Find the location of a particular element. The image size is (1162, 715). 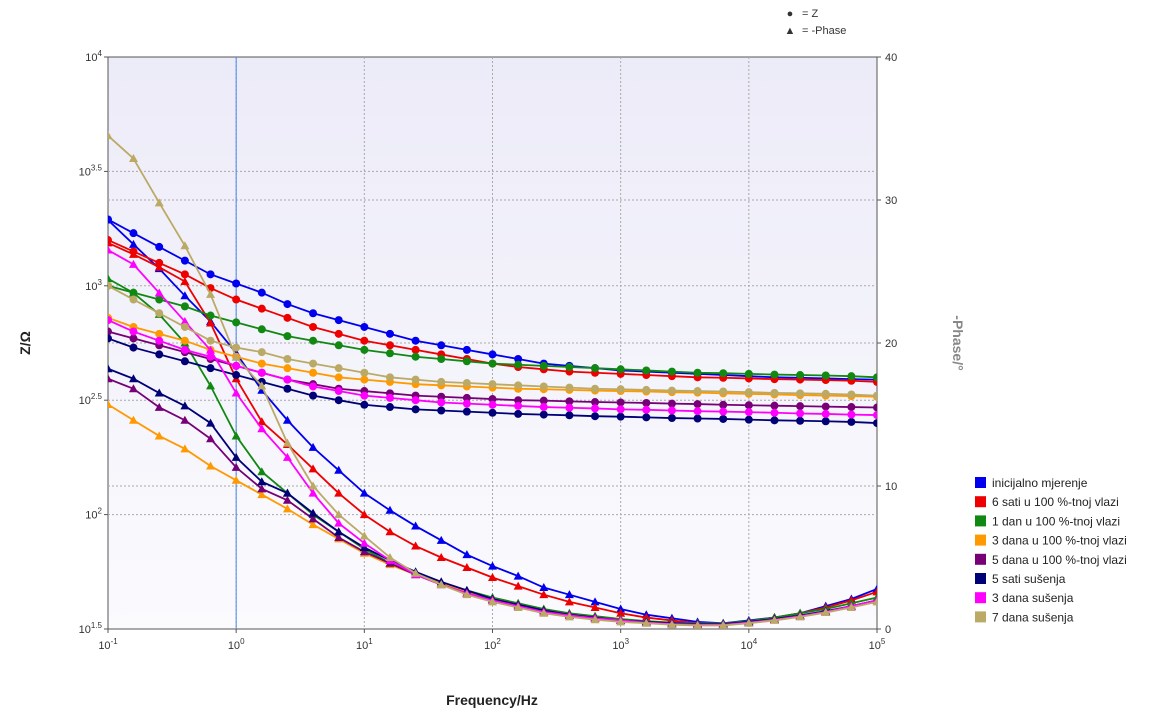

marker-key-label: = Z is located at coordinates (810, 14).